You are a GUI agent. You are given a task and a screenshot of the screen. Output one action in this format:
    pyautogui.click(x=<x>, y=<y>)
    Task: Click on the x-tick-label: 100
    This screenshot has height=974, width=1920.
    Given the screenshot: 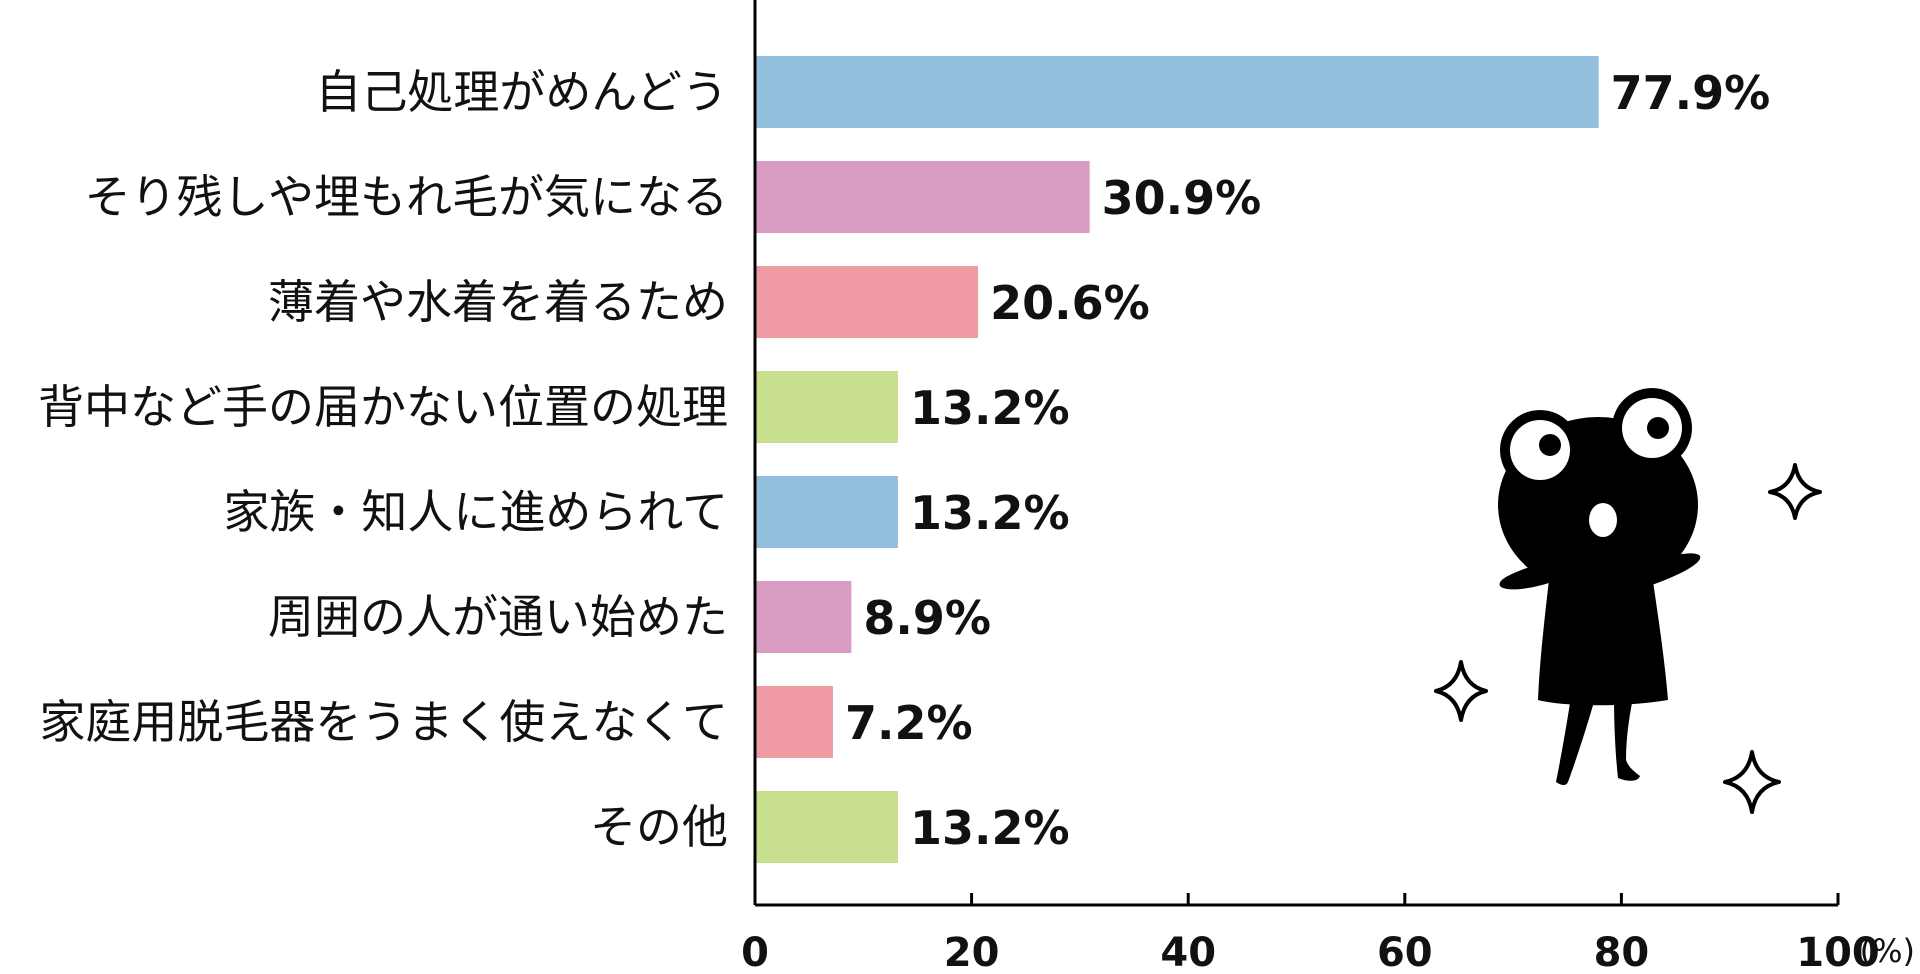 What is the action you would take?
    pyautogui.click(x=1838, y=952)
    